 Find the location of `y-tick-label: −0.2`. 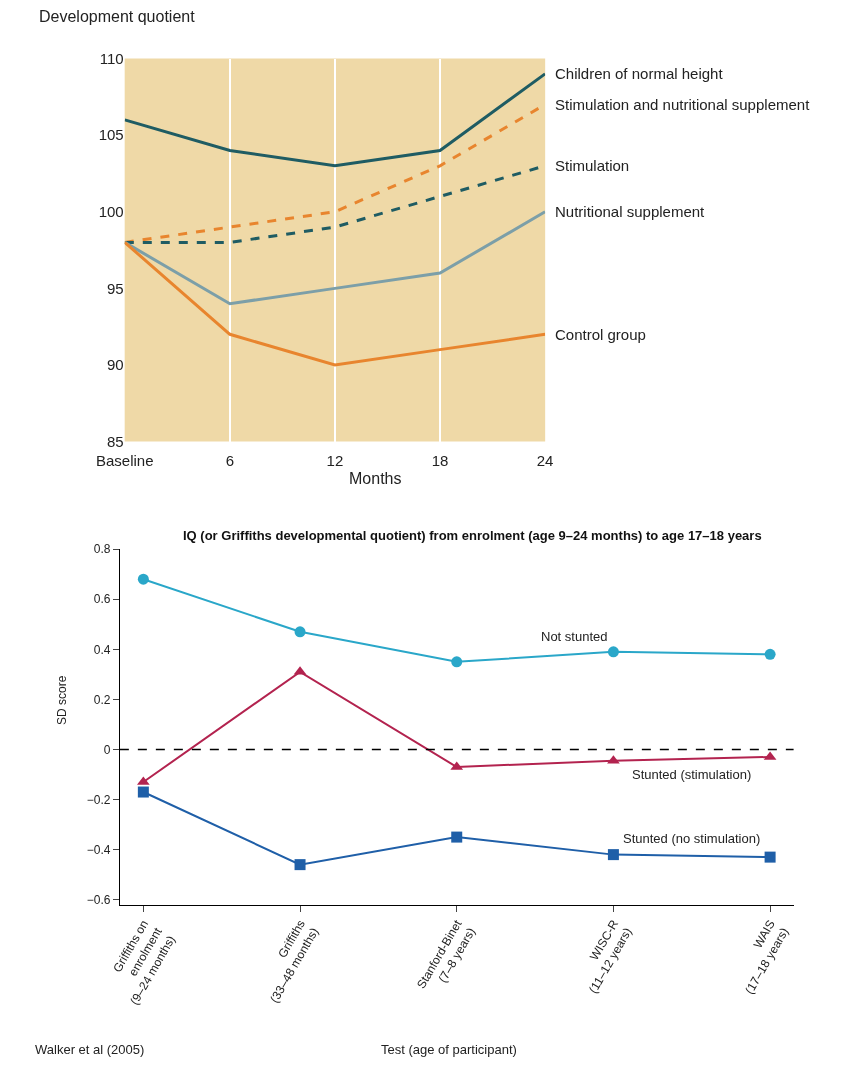

y-tick-label: −0.2 is located at coordinates (98, 799).